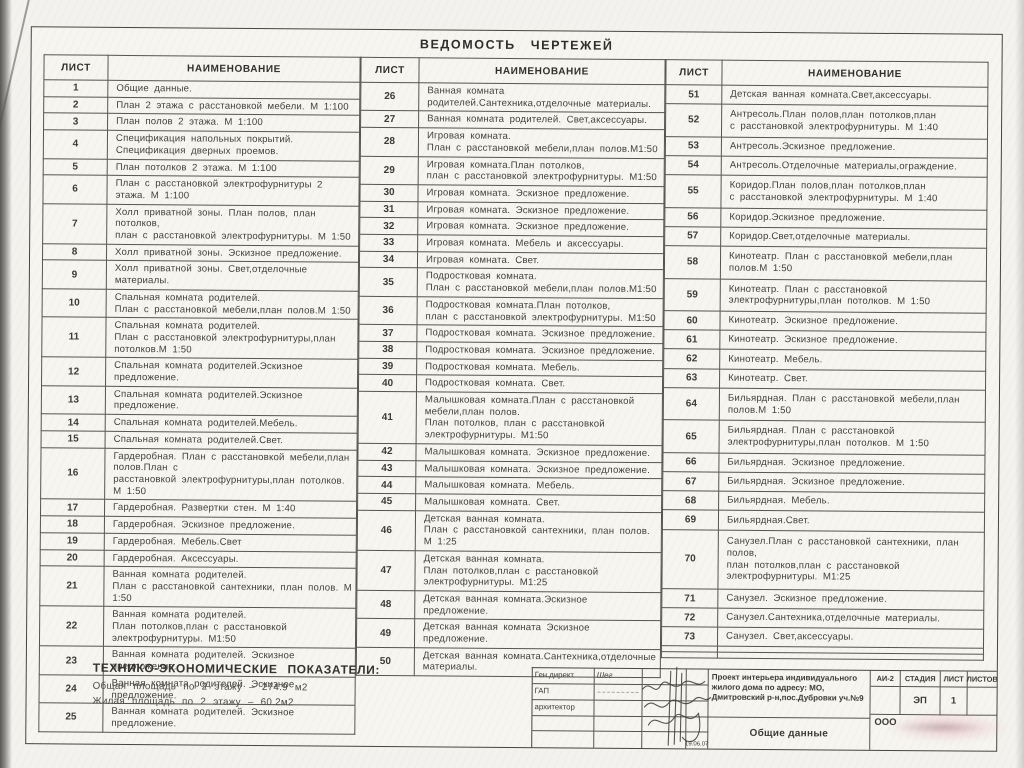 The height and width of the screenshot is (768, 1024). Describe the element at coordinates (563, 676) in the screenshot. I see `stamp-role-gen-director: Ген.директ.` at that location.